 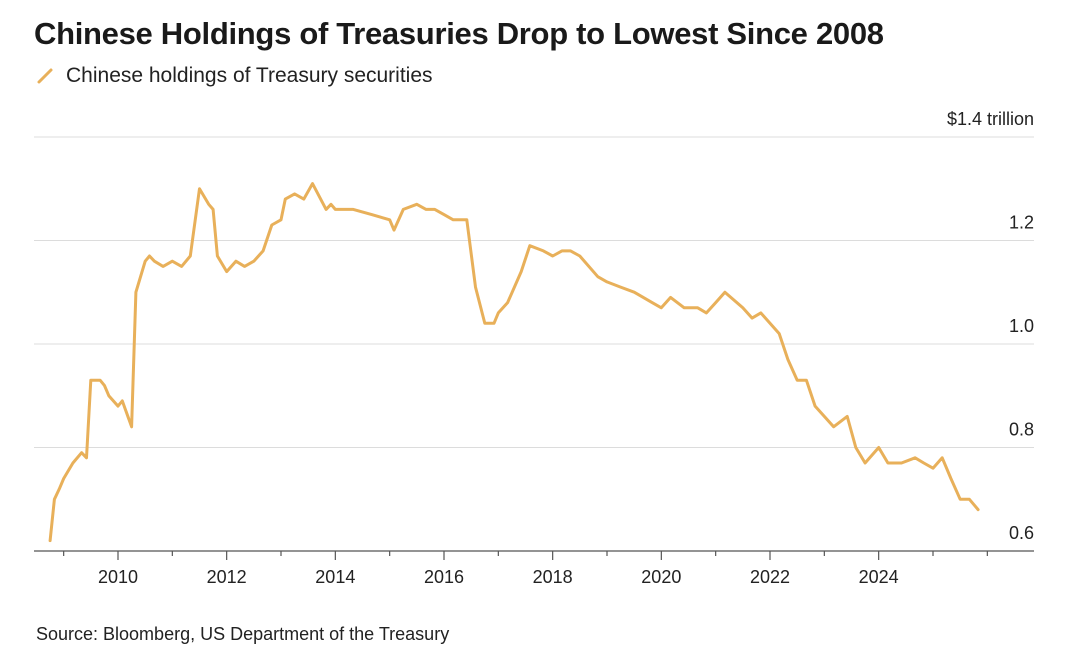 I want to click on x-tick-label: 2010, so click(x=118, y=577).